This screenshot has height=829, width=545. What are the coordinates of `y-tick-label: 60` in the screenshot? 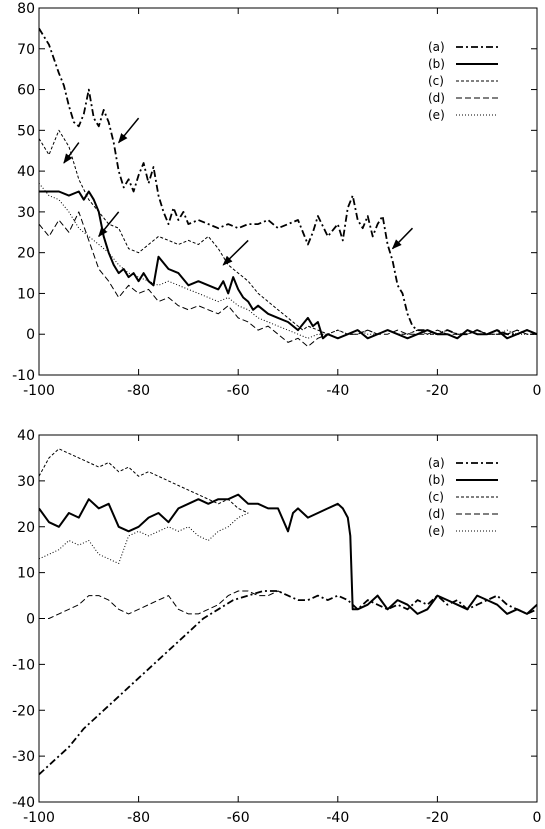 It's located at (26, 91).